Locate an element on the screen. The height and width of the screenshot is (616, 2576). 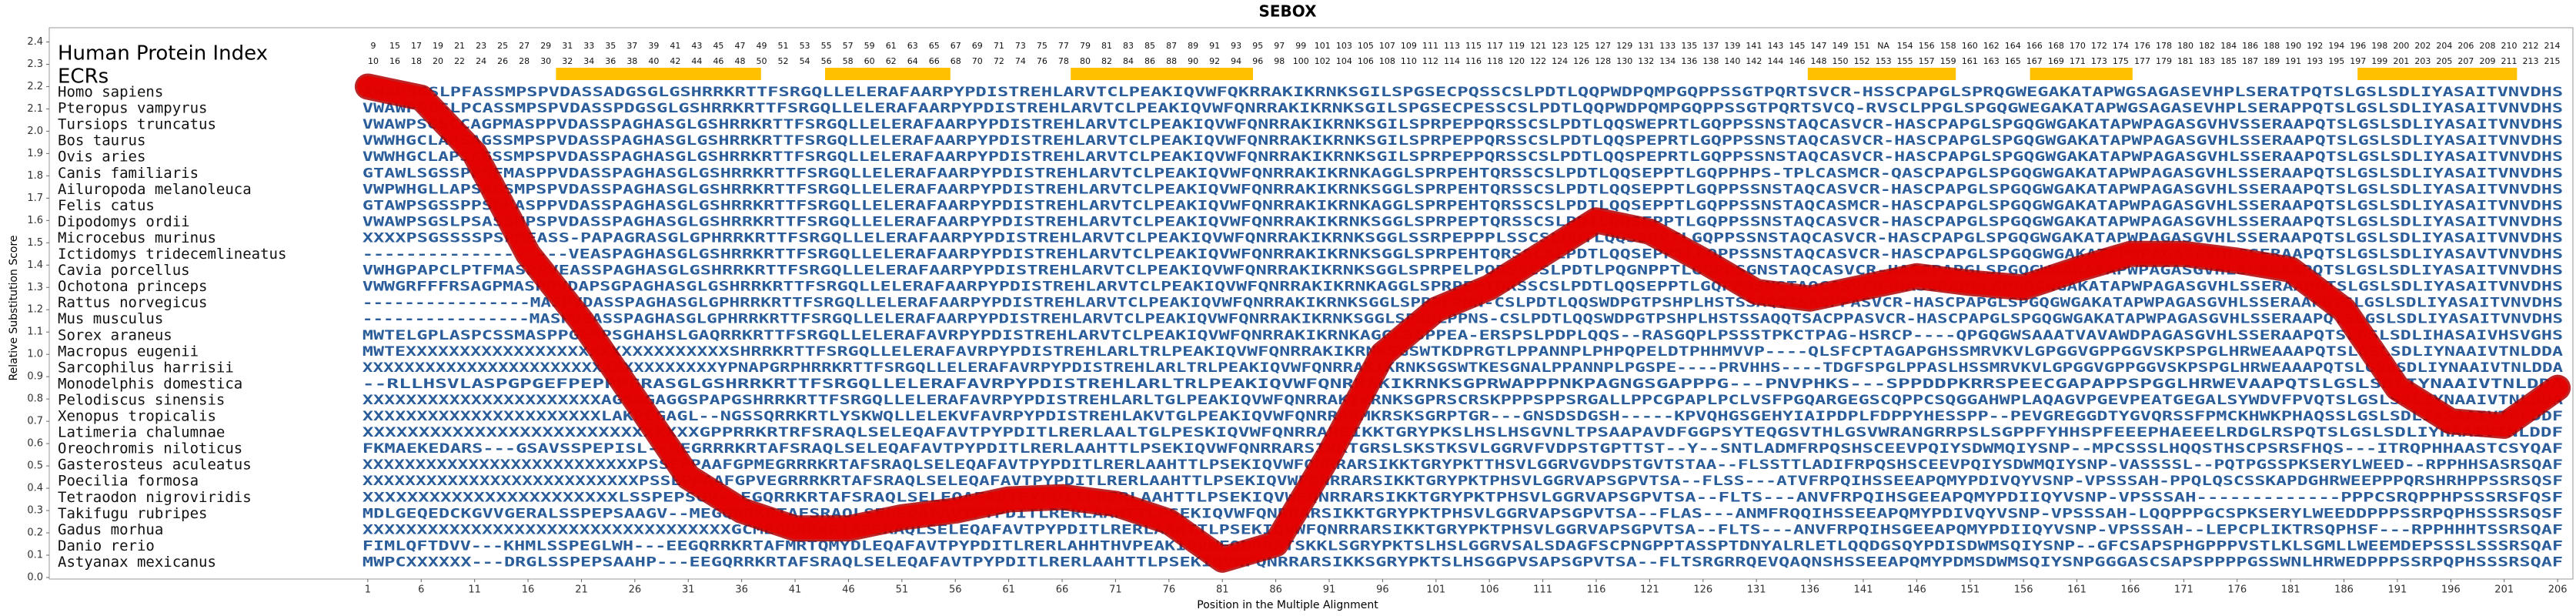
index-number: 115 is located at coordinates (1473, 46).